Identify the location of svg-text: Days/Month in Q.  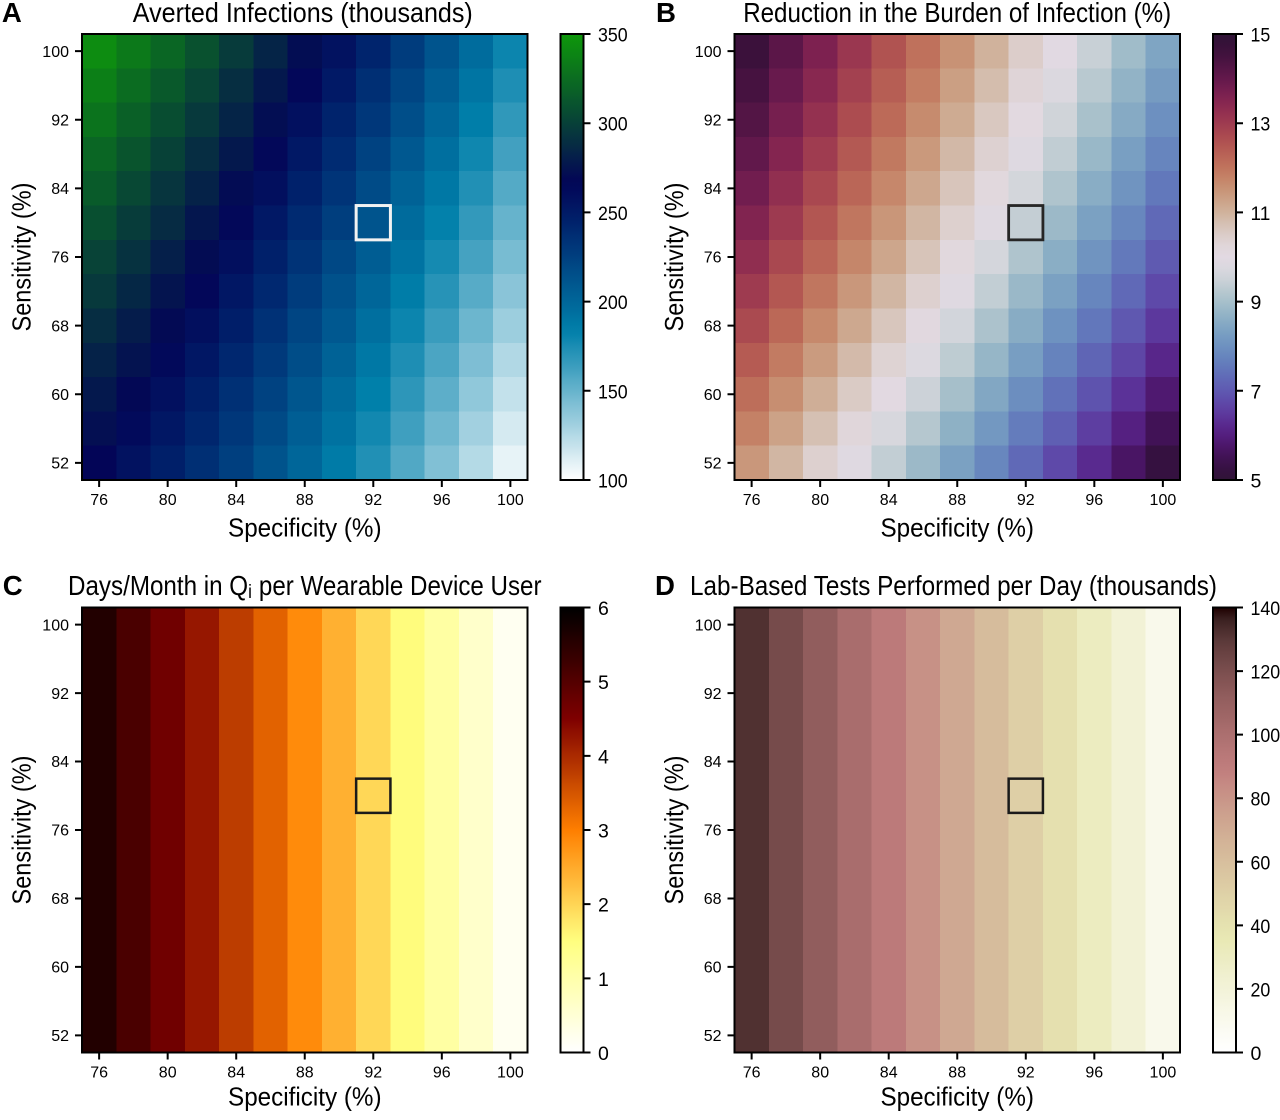
(158, 585).